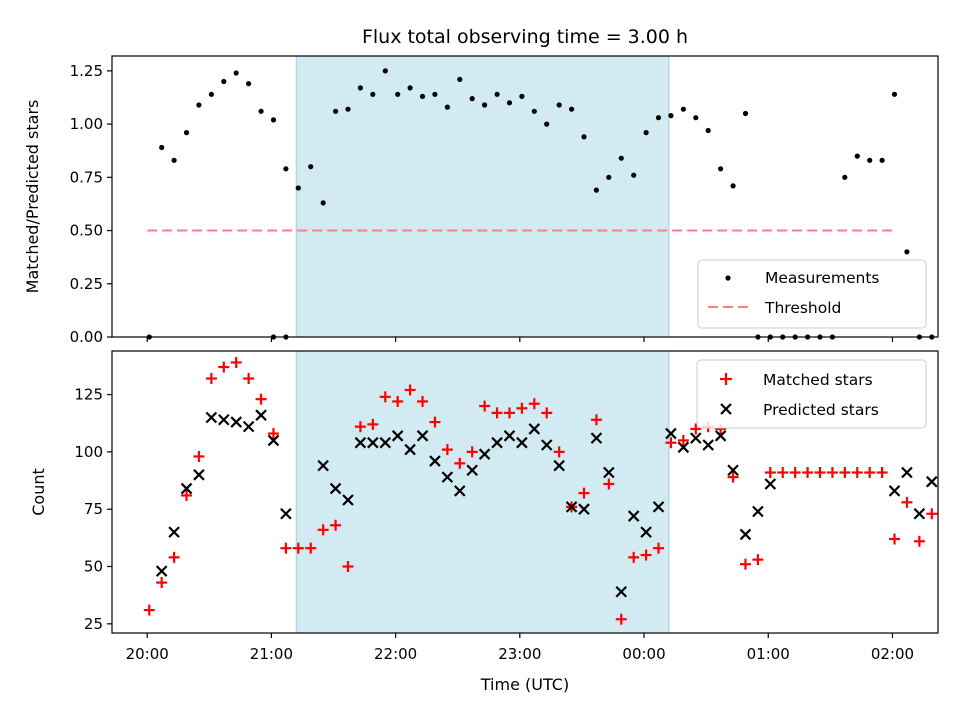  Describe the element at coordinates (88, 395) in the screenshot. I see `y-tick-label: 125` at that location.